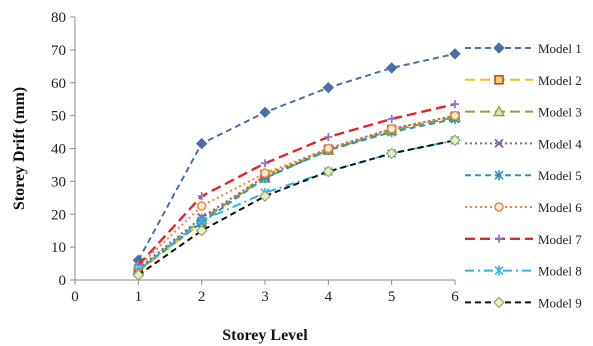  What do you see at coordinates (523, 48) in the screenshot?
I see `legend-entry: Model 1` at bounding box center [523, 48].